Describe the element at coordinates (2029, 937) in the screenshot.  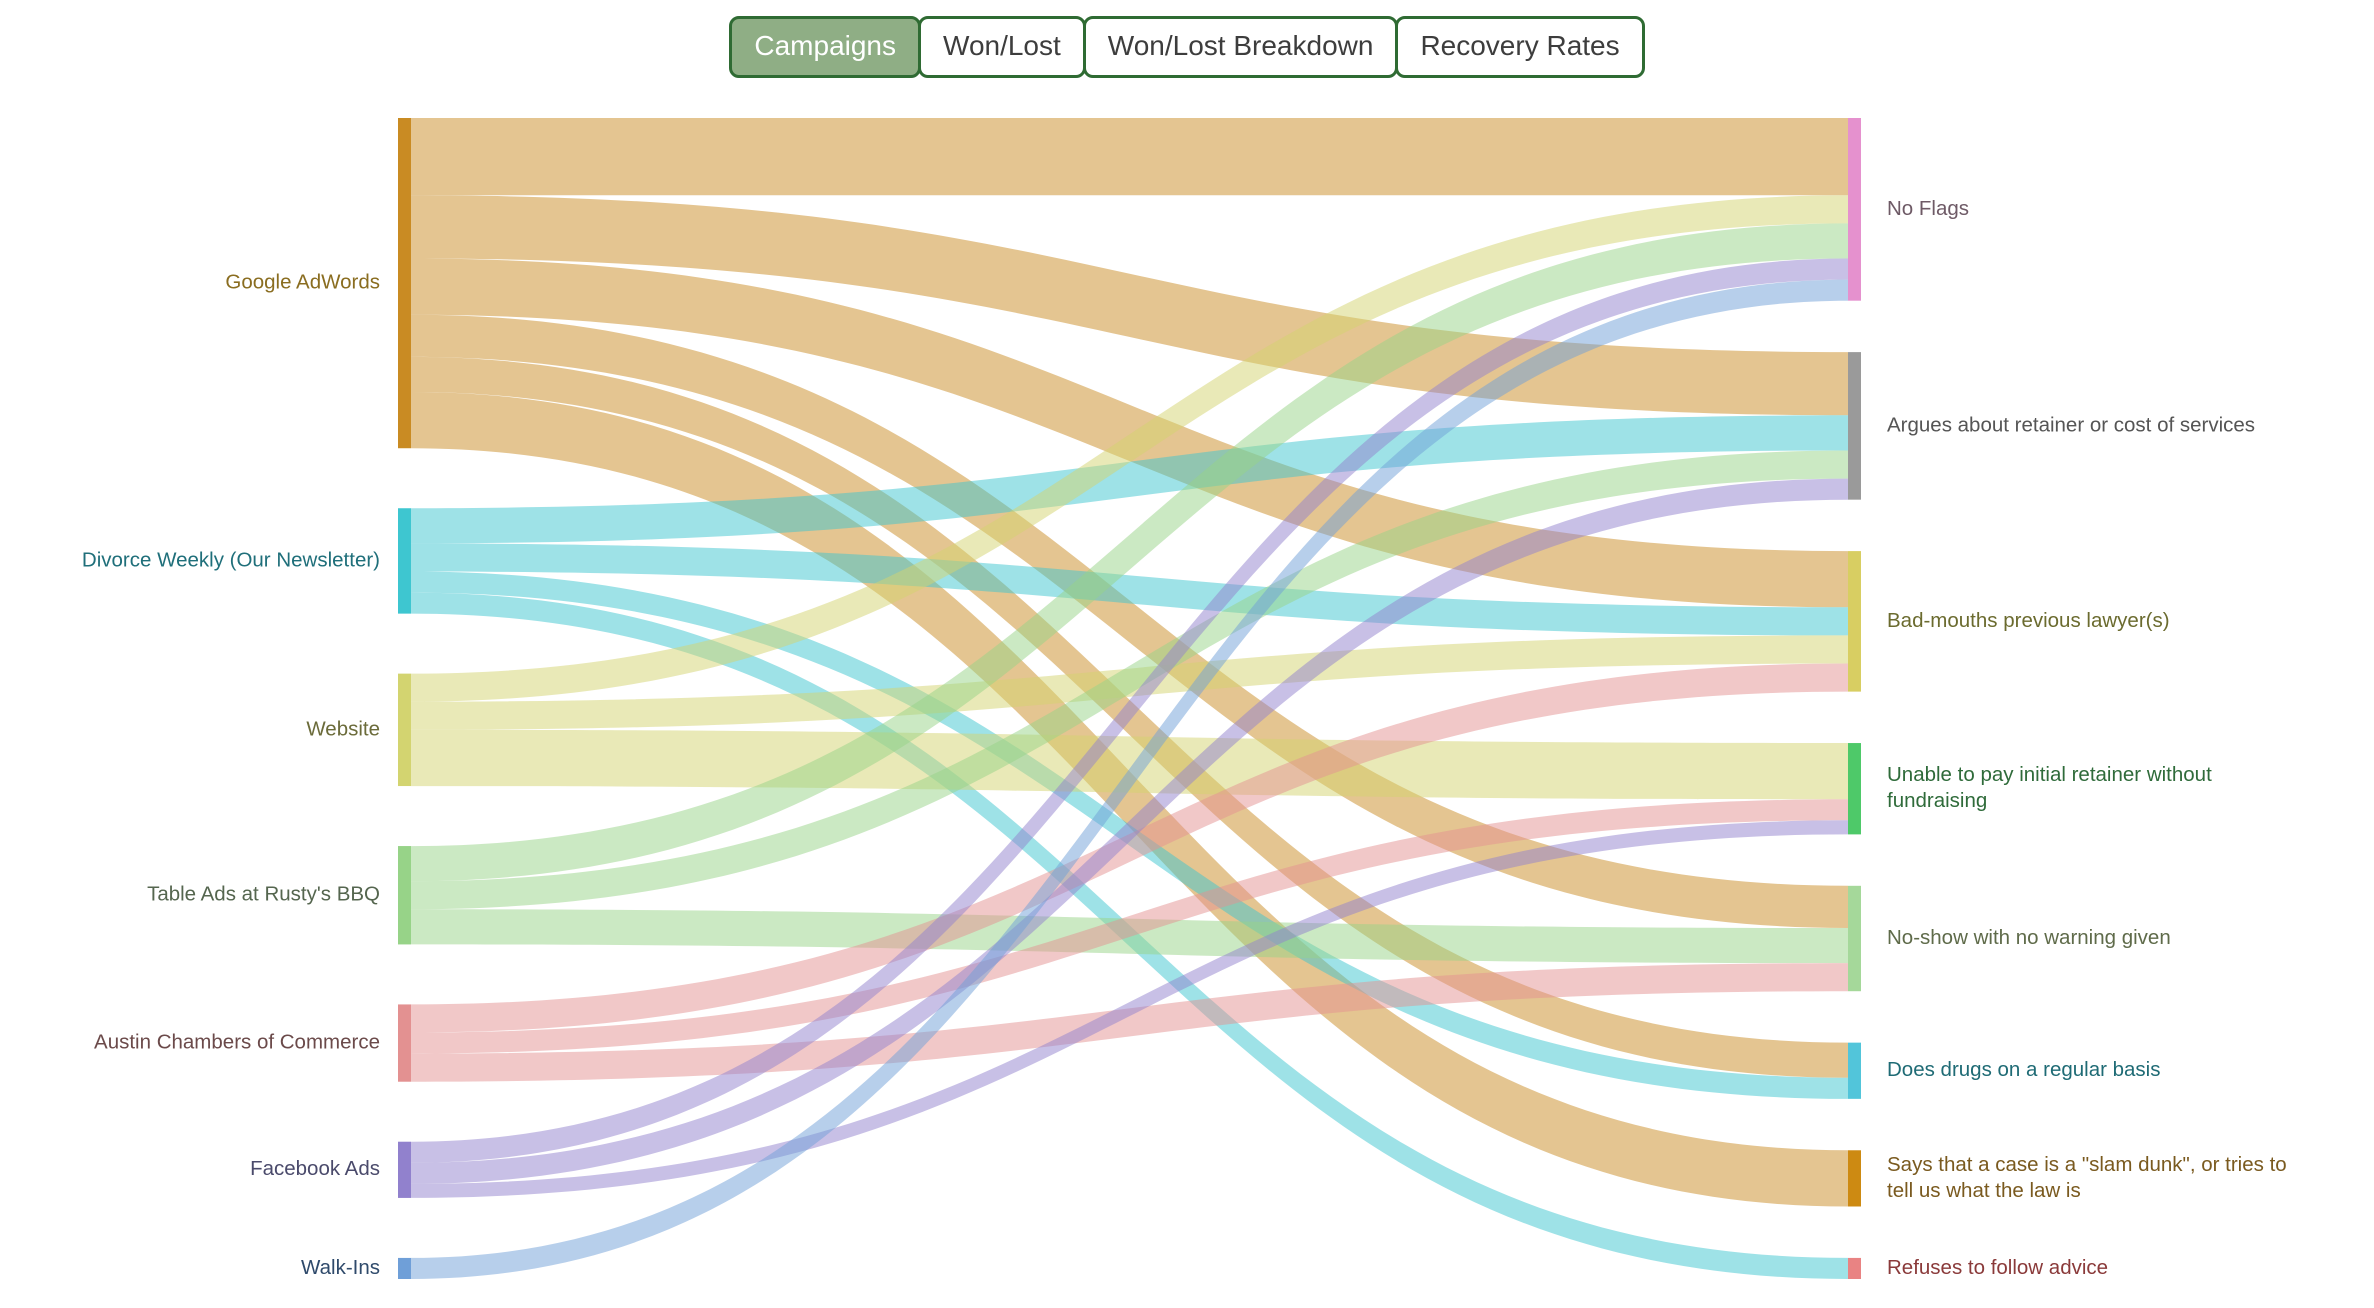
I see `node-label: No-show with no warning given` at that location.